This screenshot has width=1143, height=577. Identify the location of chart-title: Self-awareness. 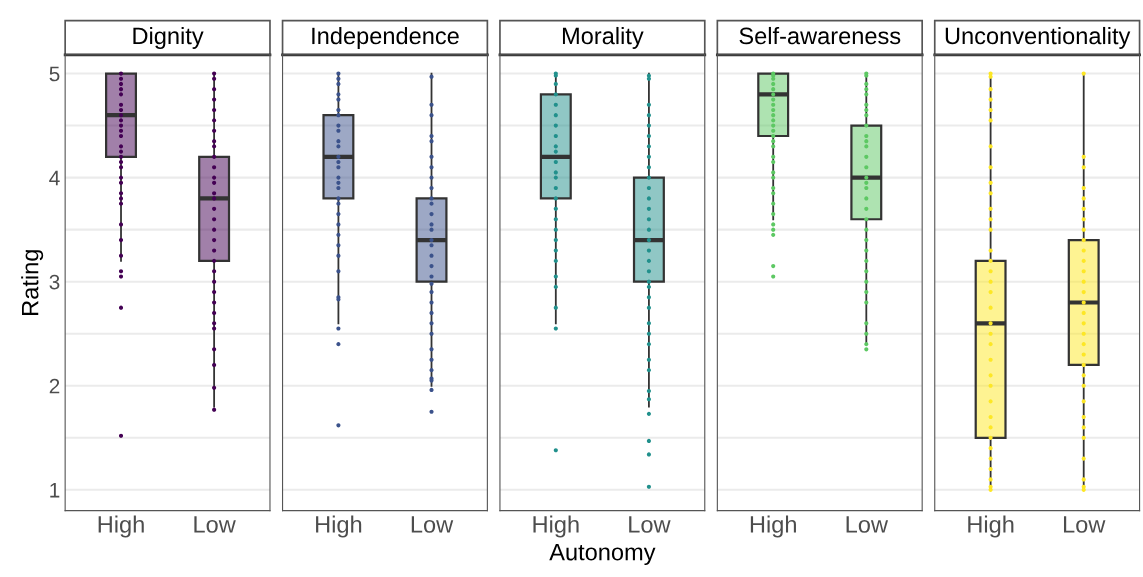
(820, 35).